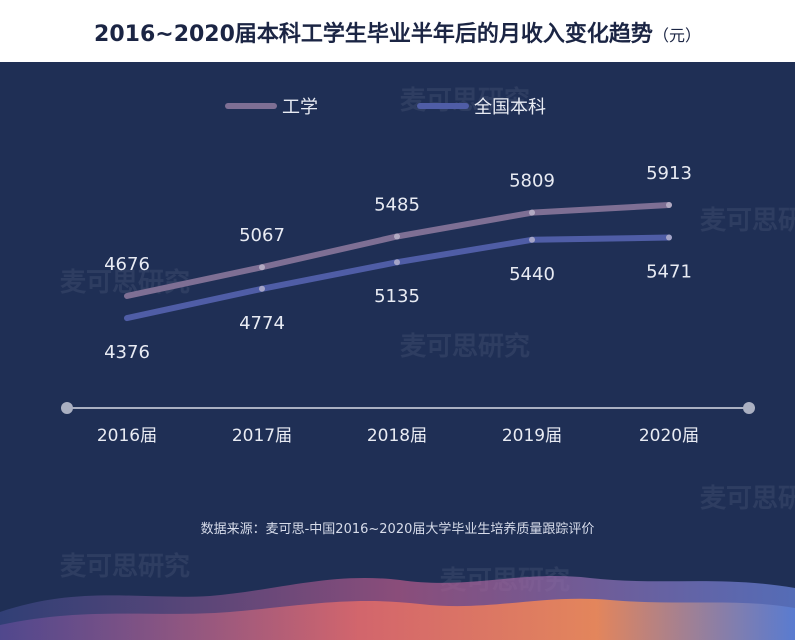 The image size is (795, 640). Describe the element at coordinates (262, 436) in the screenshot. I see `x-tick-label: 2017届` at that location.